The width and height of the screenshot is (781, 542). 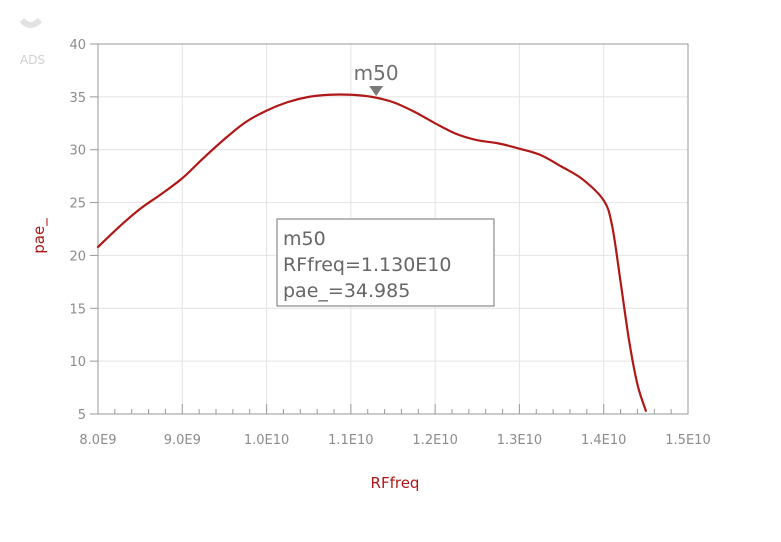 I want to click on marker-readout-box: m50 RFfreq=1.130E10 pae_=34.985, so click(x=385, y=262).